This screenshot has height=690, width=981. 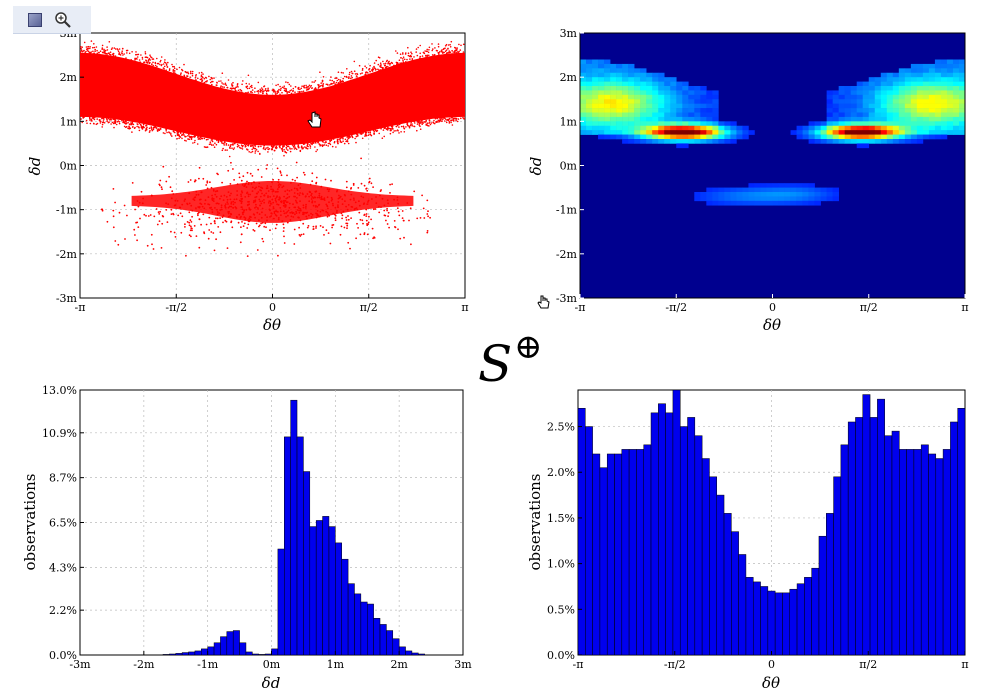 I want to click on y-tick-label: -2m, so click(x=567, y=254).